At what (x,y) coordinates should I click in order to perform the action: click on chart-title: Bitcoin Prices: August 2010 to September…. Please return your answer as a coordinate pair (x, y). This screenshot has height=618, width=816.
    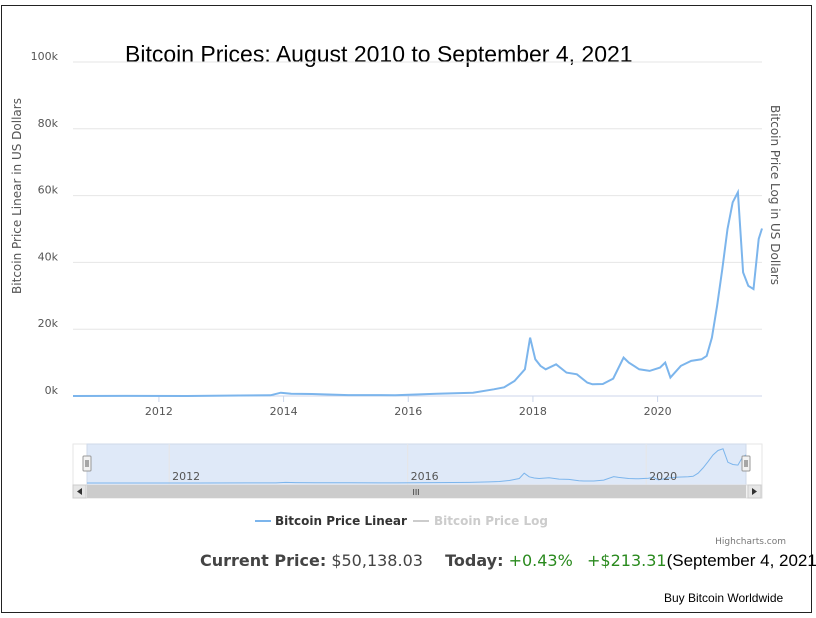
    Looking at the image, I should click on (379, 54).